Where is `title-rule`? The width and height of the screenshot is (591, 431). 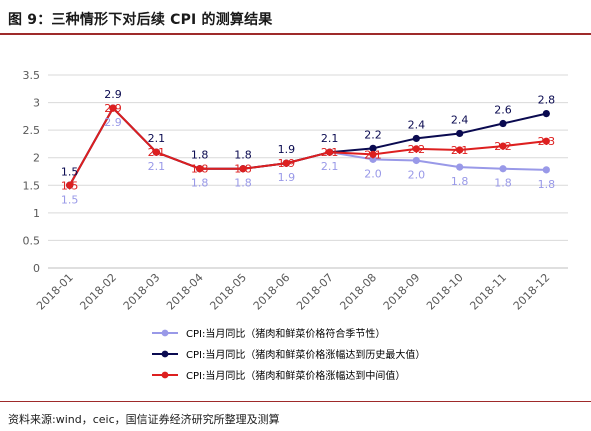 title-rule is located at coordinates (295, 34).